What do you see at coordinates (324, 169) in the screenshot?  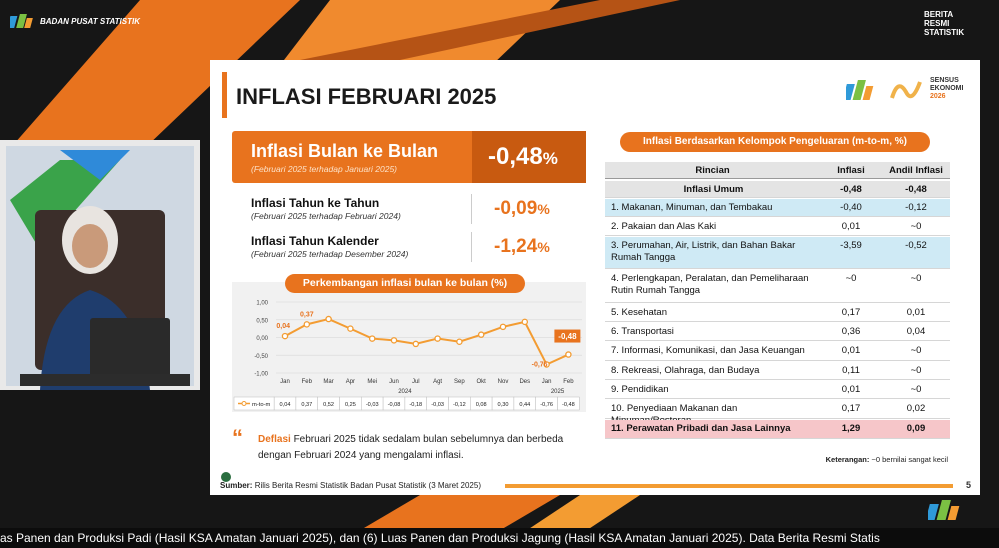 I see `mtm-sub: (Februari 2025 terhadap Januari 2025)` at bounding box center [324, 169].